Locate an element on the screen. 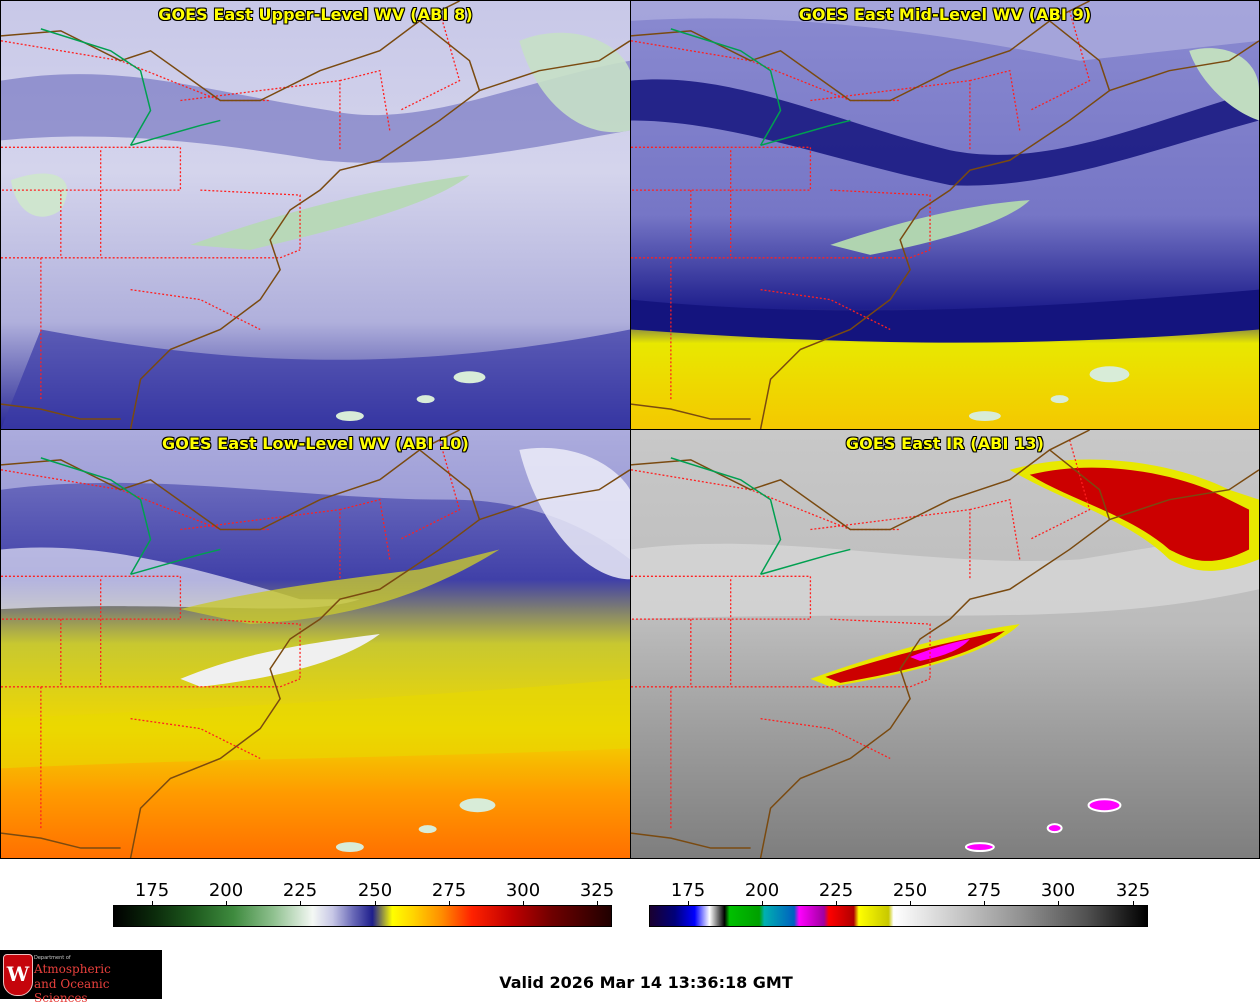 The height and width of the screenshot is (1005, 1260). logo-line2: and Oceanic Sciences is located at coordinates (72, 991).